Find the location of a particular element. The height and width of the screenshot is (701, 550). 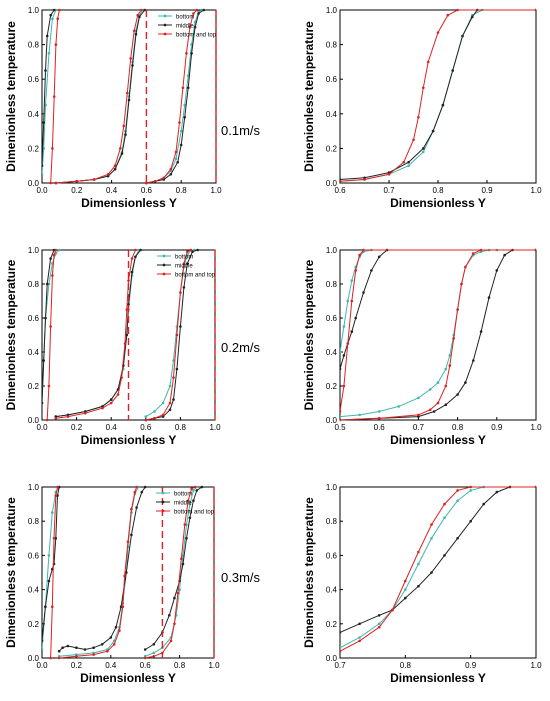

x-axis-label: Dimensionless Y is located at coordinates (438, 678).